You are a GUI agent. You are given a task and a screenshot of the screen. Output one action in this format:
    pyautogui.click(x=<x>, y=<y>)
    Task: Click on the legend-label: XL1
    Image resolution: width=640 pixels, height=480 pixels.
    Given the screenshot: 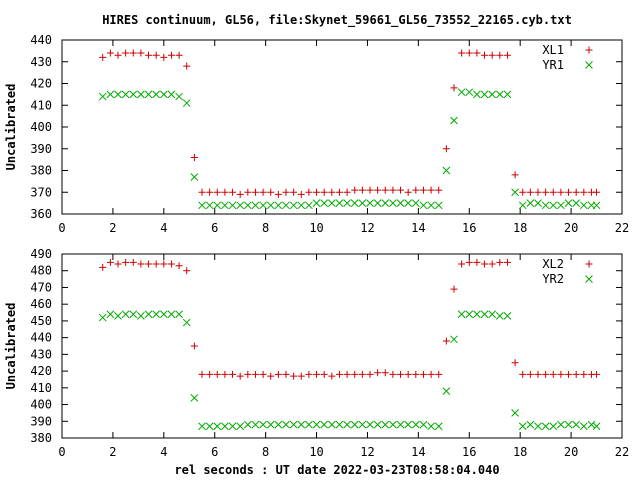 What is the action you would take?
    pyautogui.click(x=553, y=50)
    